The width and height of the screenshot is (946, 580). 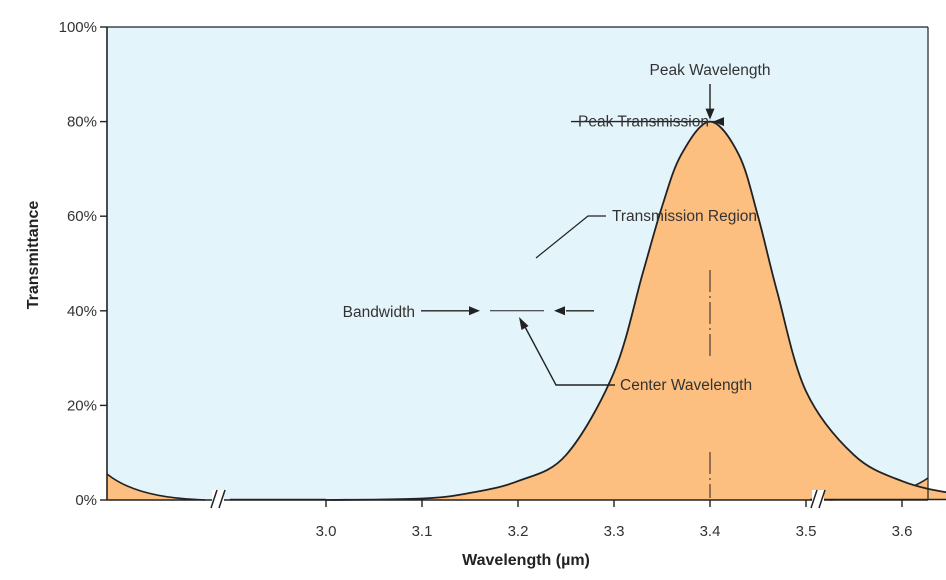 I want to click on x-tick-label: 3.6, so click(x=902, y=531).